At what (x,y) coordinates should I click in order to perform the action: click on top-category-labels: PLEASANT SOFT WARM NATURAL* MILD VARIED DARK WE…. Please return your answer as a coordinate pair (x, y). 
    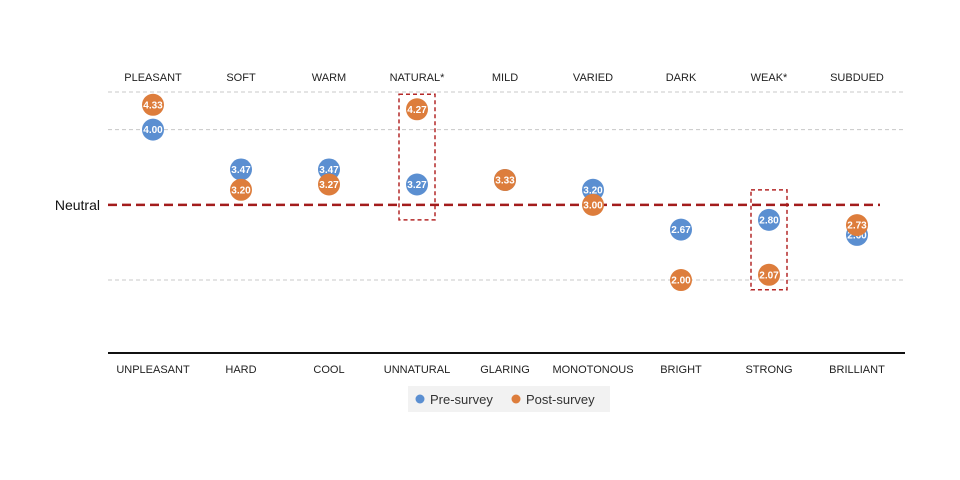
    Looking at the image, I should click on (504, 78).